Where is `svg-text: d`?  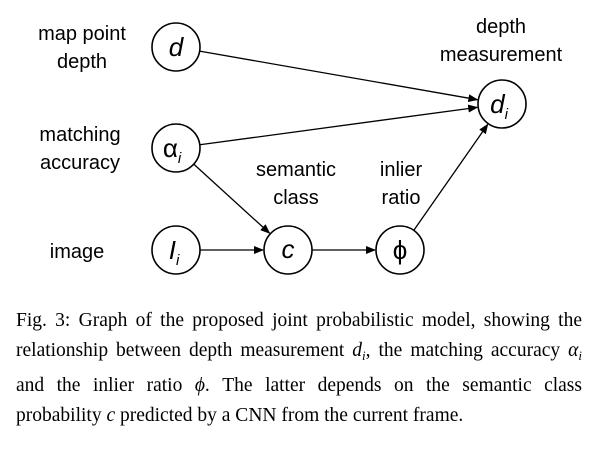
svg-text: d is located at coordinates (177, 47).